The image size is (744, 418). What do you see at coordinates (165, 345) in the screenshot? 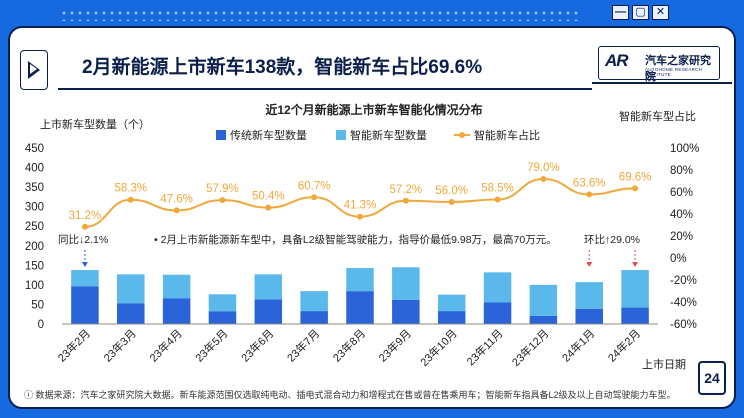
I see `x-tick-label: 23年4月` at bounding box center [165, 345].